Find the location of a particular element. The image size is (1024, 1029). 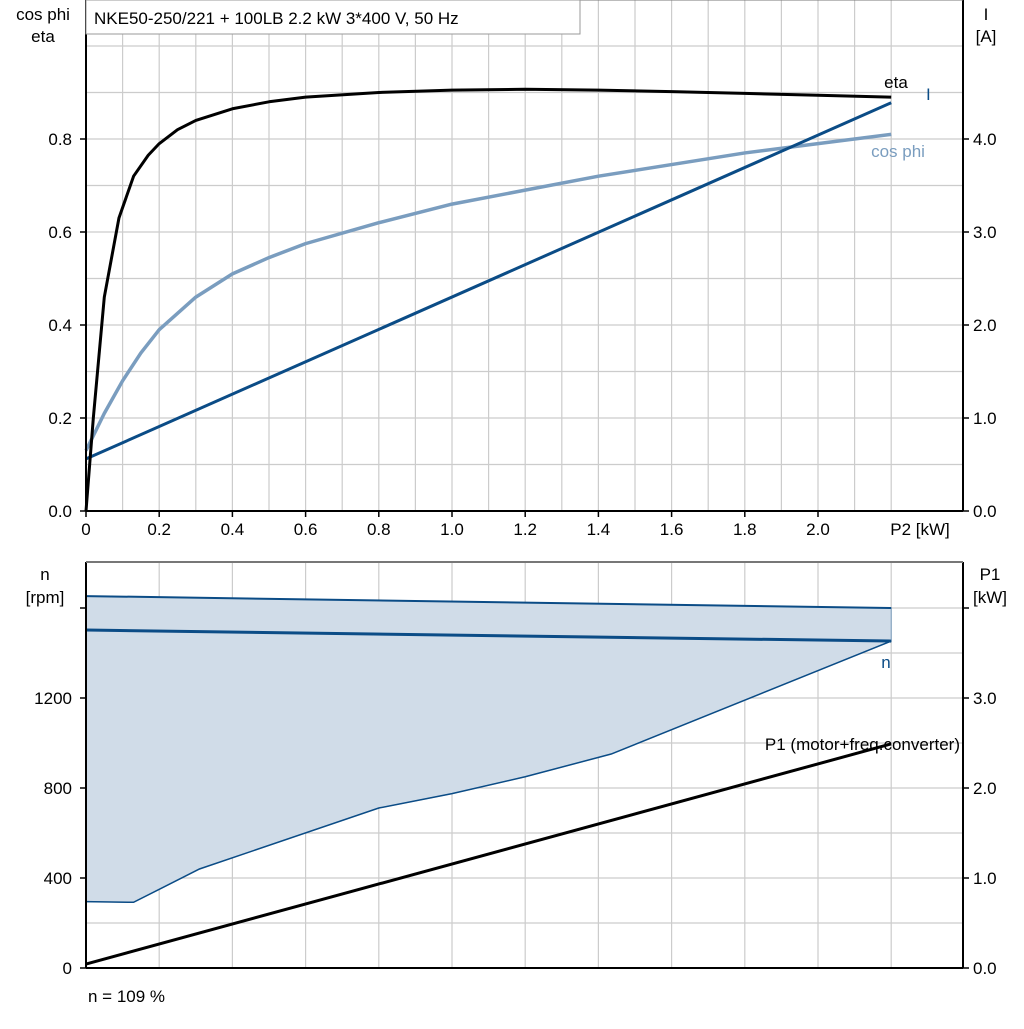

x-tick-label: 1.6 is located at coordinates (672, 529).